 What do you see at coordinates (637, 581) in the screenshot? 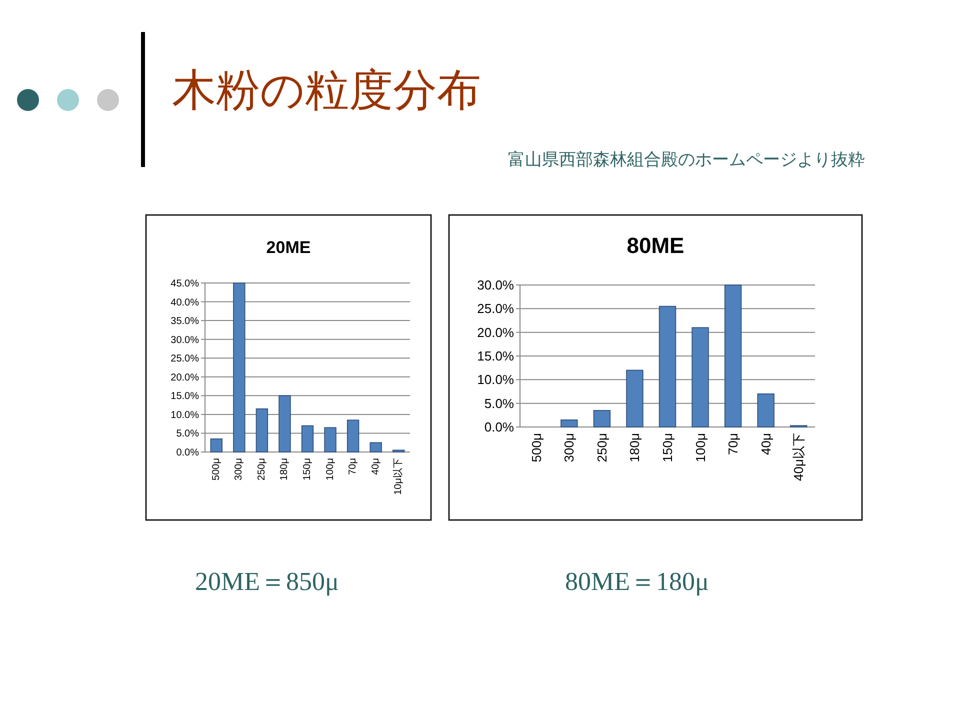
I see `text: 80ME＝180μ` at bounding box center [637, 581].